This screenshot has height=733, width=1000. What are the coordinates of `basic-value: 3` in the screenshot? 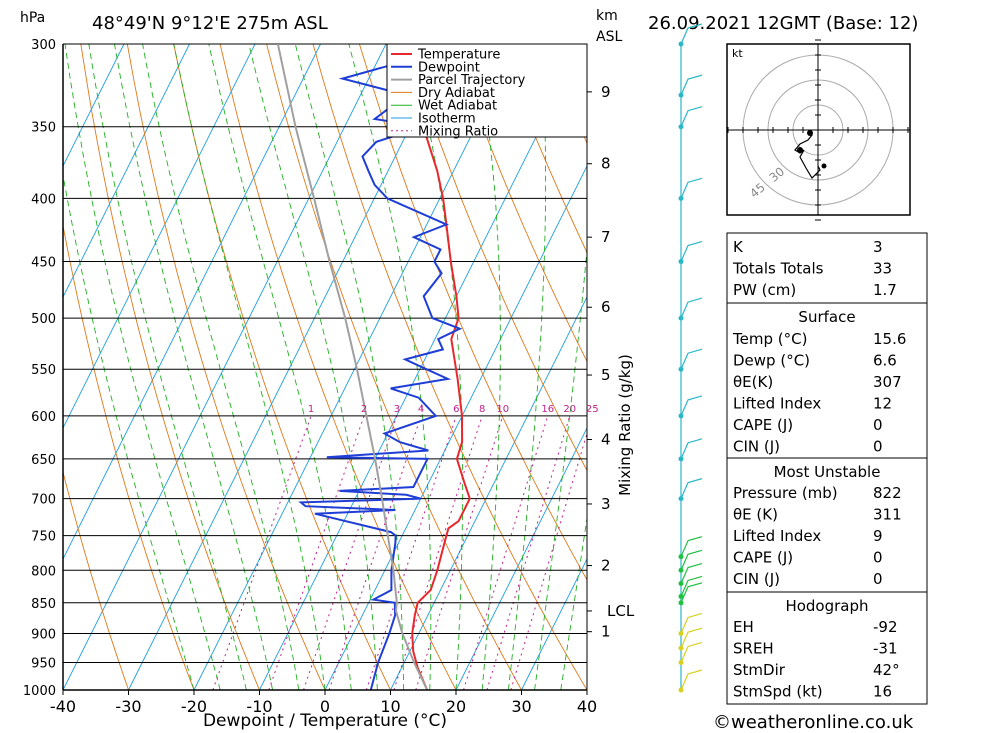 It's located at (878, 247).